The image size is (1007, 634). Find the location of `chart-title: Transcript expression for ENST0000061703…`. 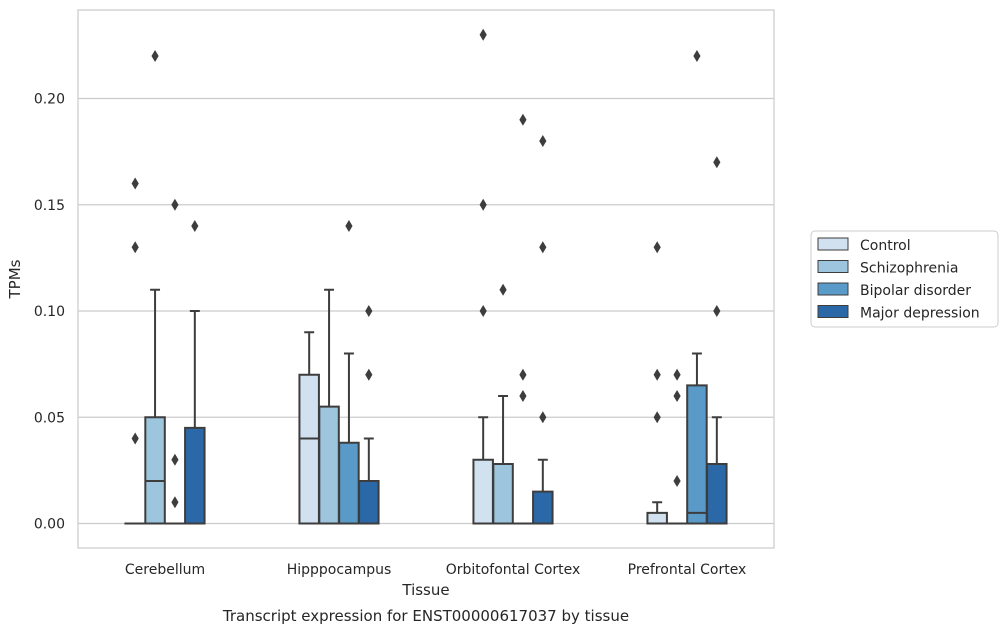

chart-title: Transcript expression for ENST0000061703… is located at coordinates (425, 616).